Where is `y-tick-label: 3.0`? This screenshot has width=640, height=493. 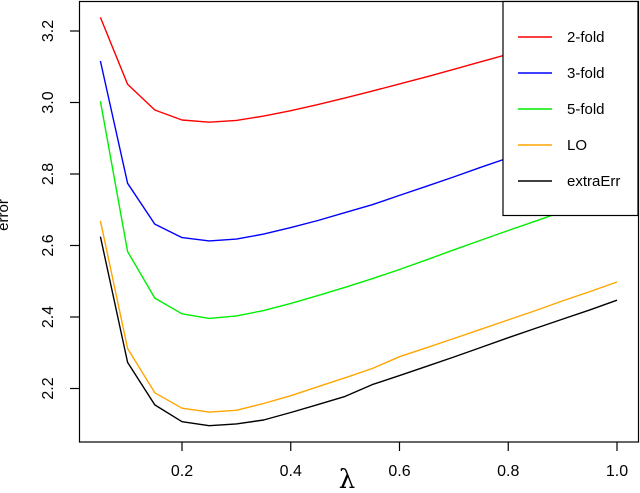 y-tick-label: 3.0 is located at coordinates (48, 102).